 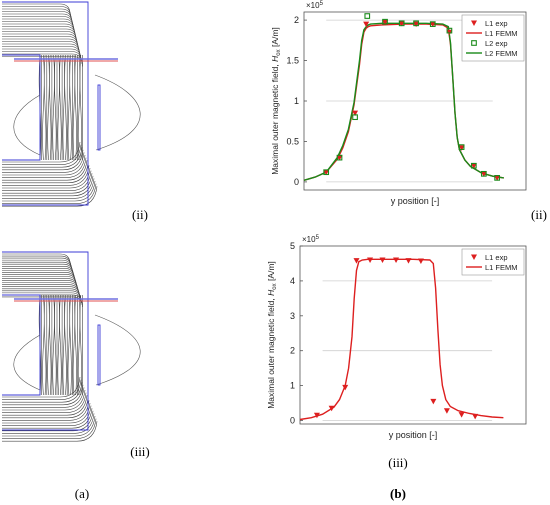 I want to click on y-tick-label: 4, so click(x=292, y=281).